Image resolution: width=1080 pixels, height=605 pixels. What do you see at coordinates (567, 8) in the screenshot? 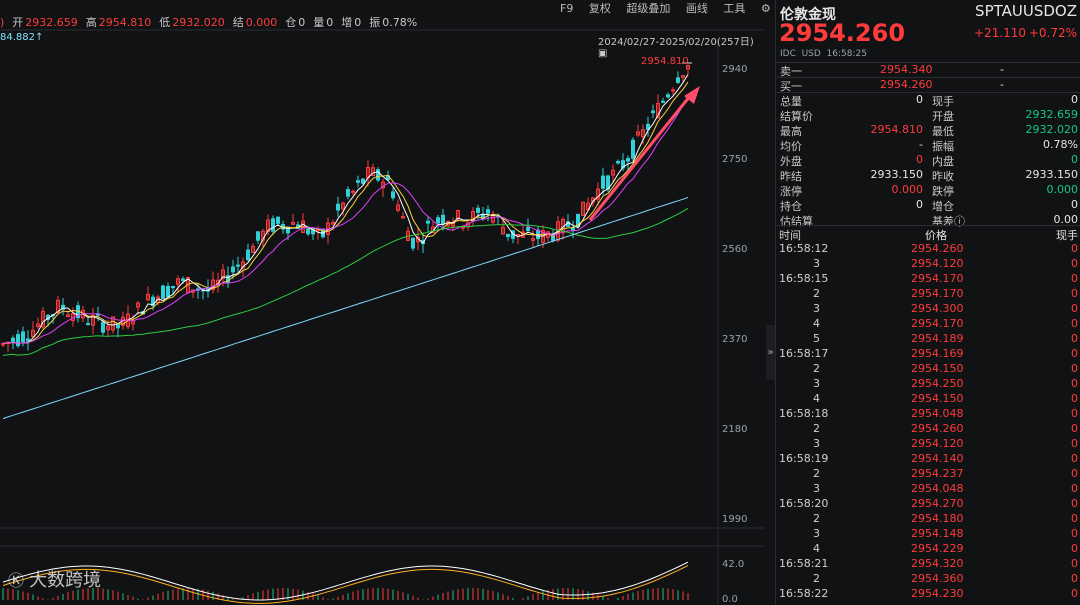
I see `f9-button: F9` at bounding box center [567, 8].